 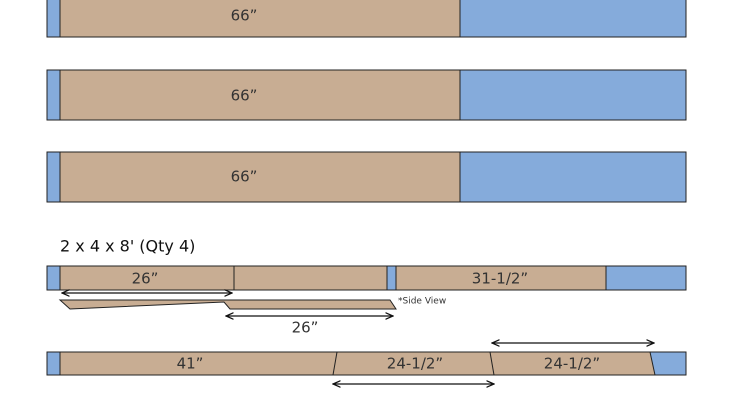 What do you see at coordinates (422, 302) in the screenshot?
I see `note: *Side View` at bounding box center [422, 302].